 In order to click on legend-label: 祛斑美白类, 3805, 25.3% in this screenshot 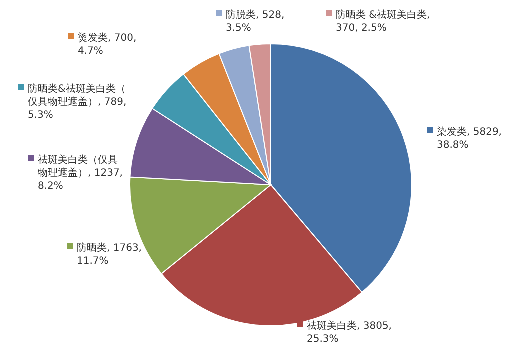, I will do `click(349, 332)`.